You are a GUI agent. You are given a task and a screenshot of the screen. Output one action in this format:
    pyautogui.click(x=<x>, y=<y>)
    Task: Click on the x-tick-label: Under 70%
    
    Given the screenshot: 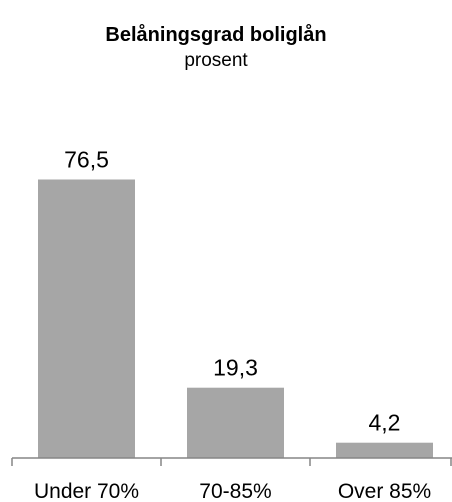 What is the action you would take?
    pyautogui.click(x=86, y=491)
    